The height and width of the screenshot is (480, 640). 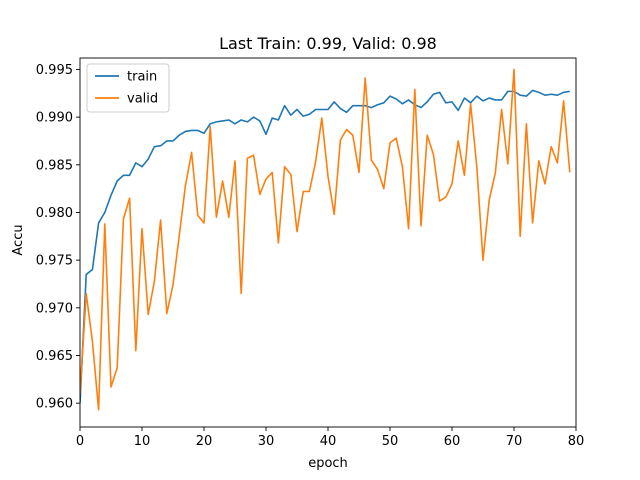 I want to click on legend: train valid, so click(x=128, y=88).